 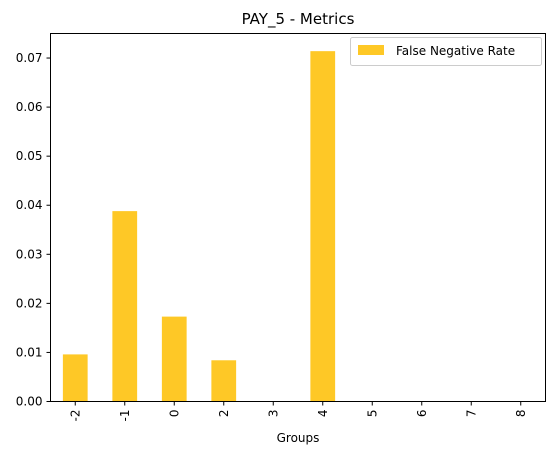 What do you see at coordinates (298, 19) in the screenshot?
I see `chart-title: PAY_5 - Metrics` at bounding box center [298, 19].